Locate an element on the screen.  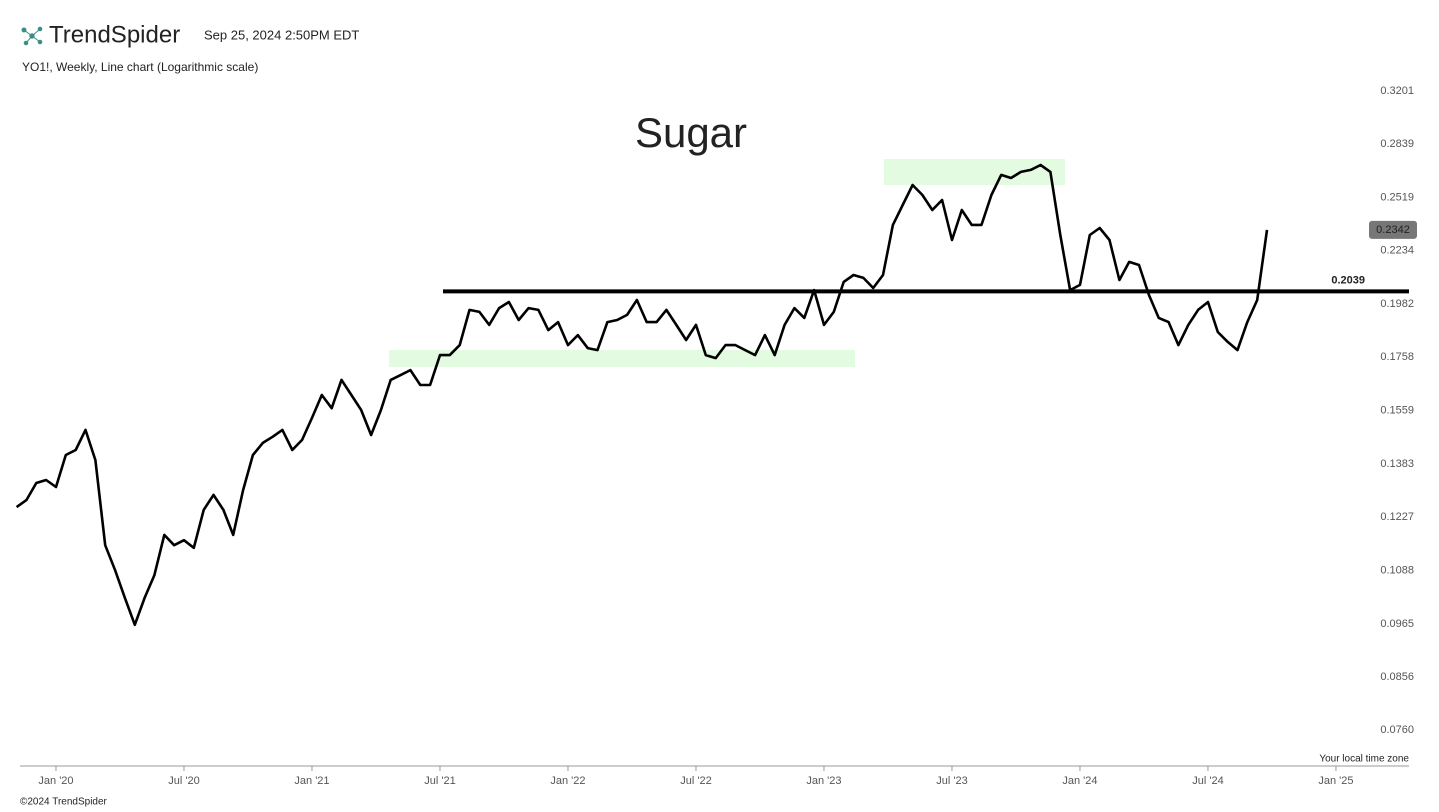
x-tick-label: Jan '21 is located at coordinates (311, 781).